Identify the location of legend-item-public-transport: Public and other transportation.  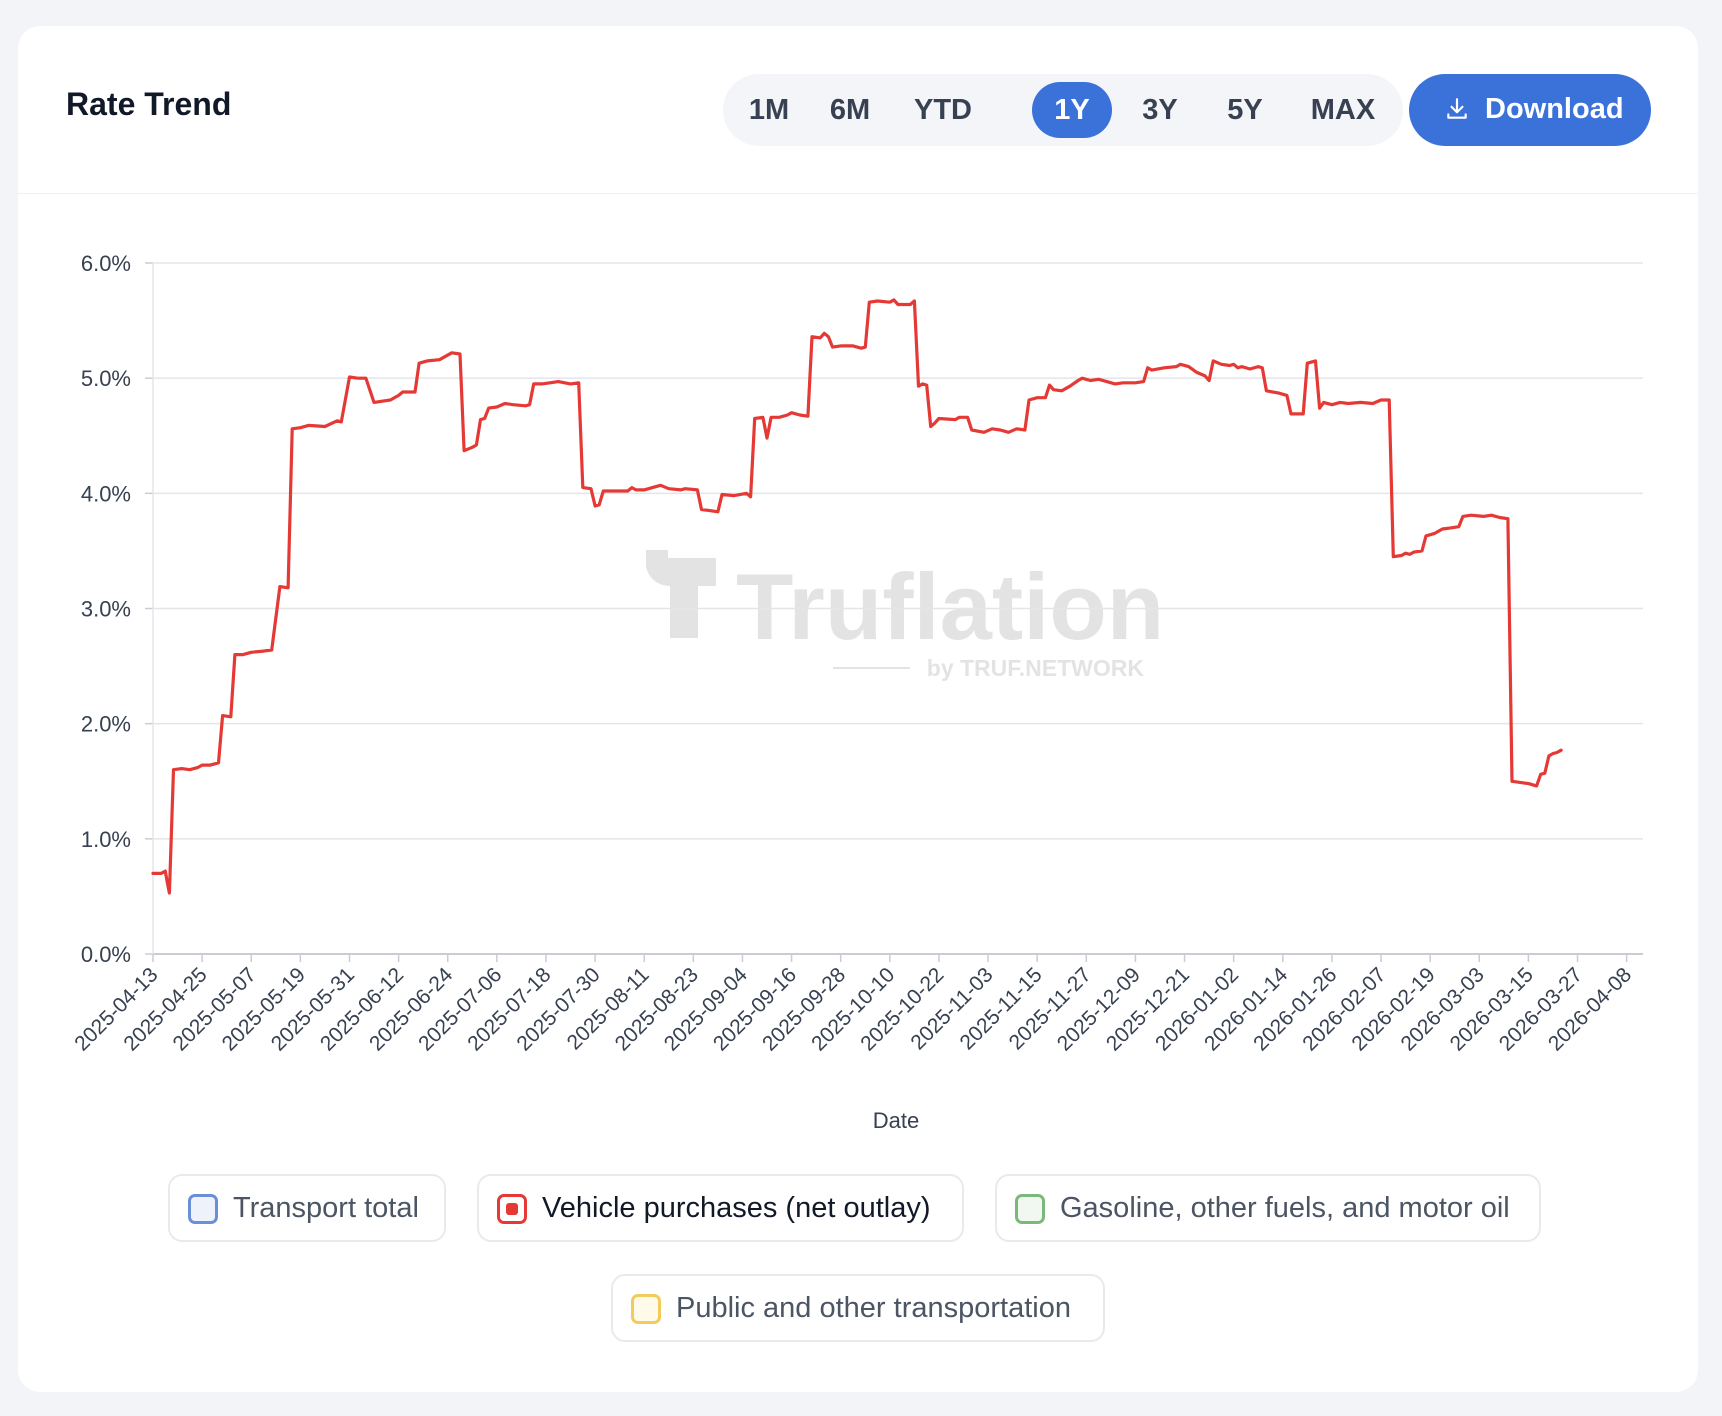
(858, 1308).